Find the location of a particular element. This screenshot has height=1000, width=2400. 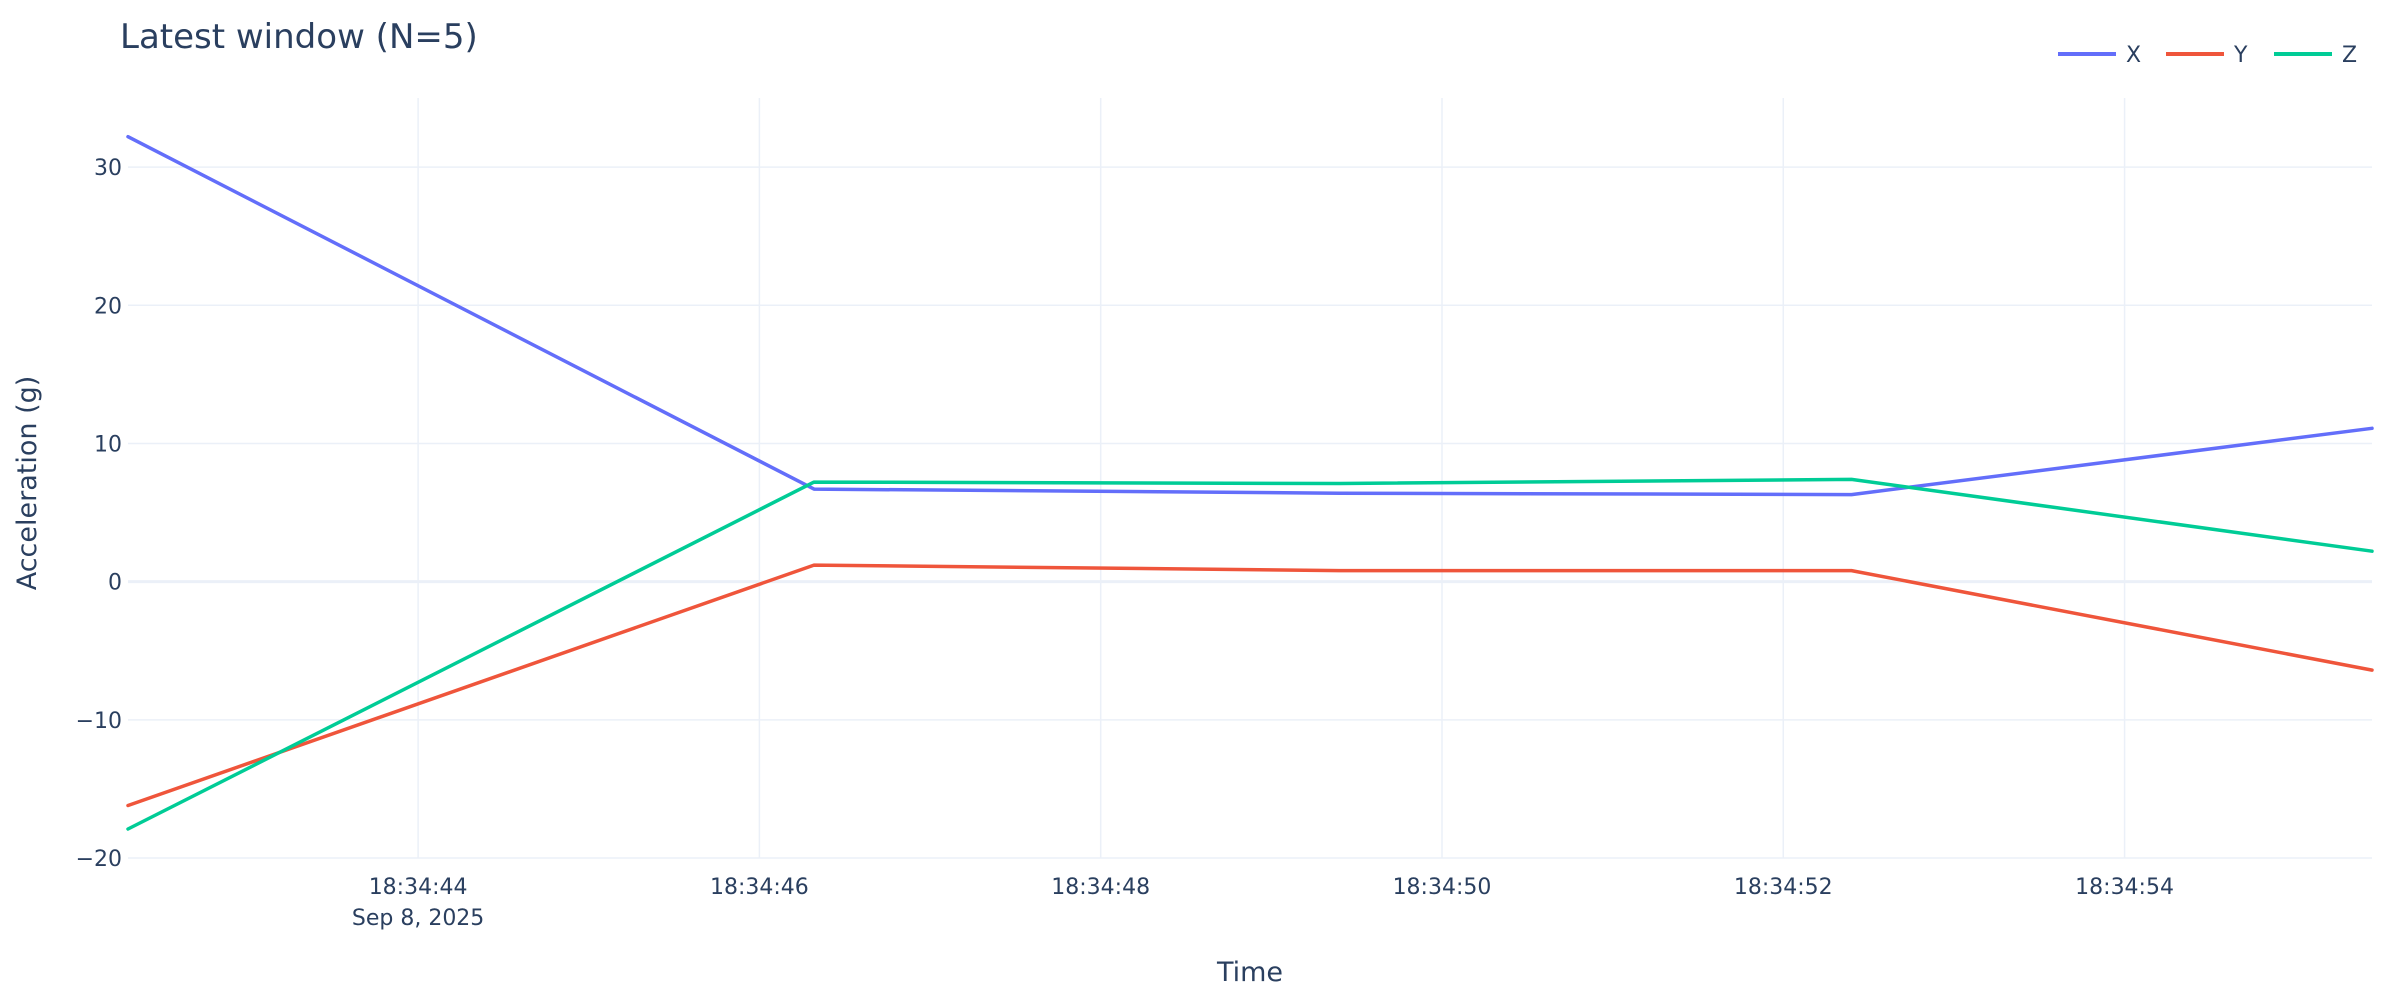

legend-label: Y is located at coordinates (2240, 55).